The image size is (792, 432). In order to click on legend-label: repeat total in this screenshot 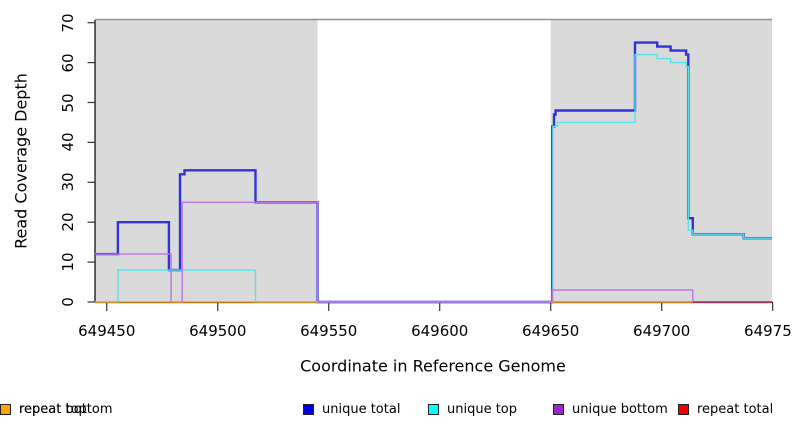, I will do `click(735, 409)`.